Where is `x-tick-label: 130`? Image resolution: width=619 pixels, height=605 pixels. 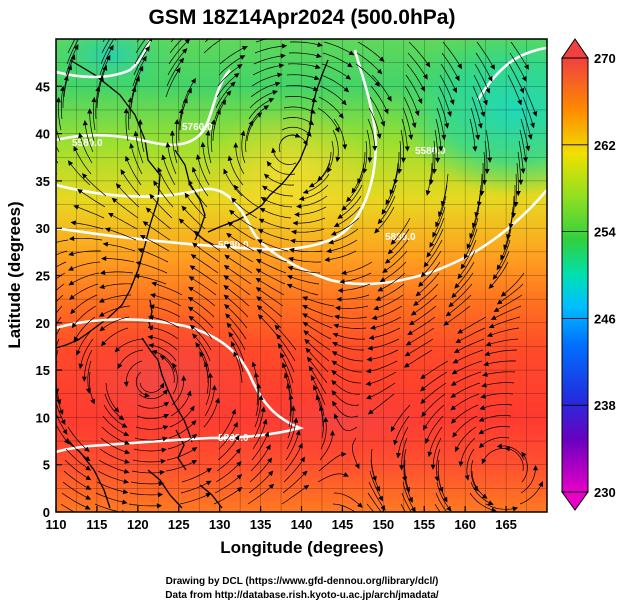 x-tick-label: 130 is located at coordinates (220, 524).